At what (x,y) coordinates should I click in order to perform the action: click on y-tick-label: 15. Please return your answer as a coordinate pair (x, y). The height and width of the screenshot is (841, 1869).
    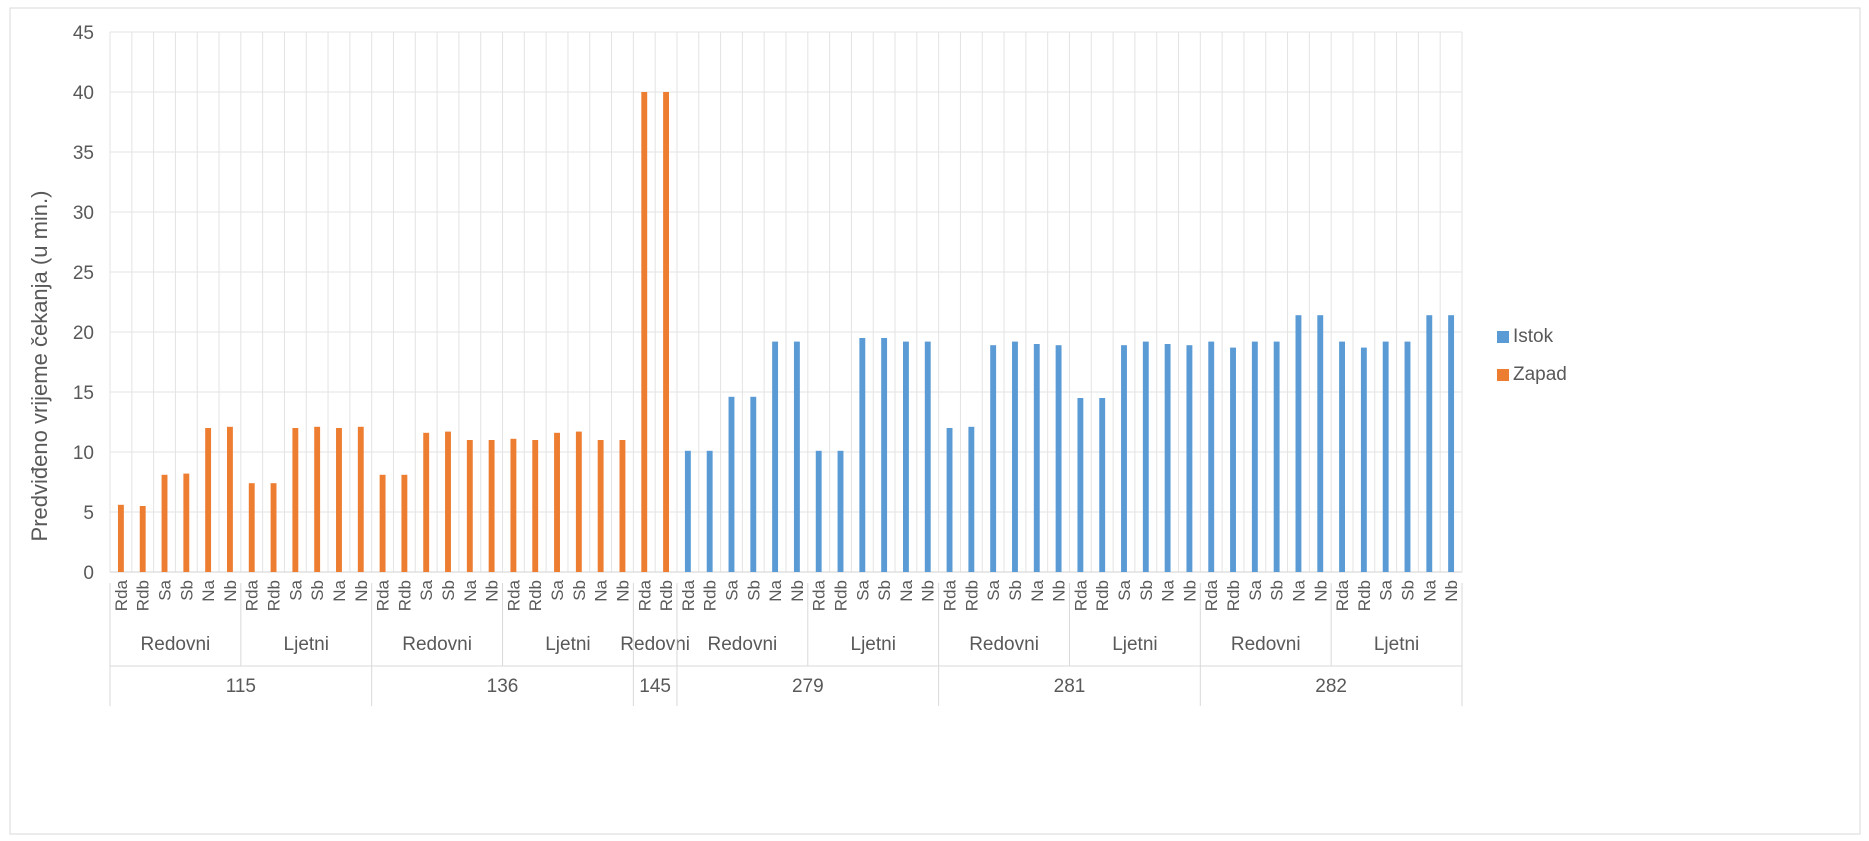
    Looking at the image, I should click on (83, 393).